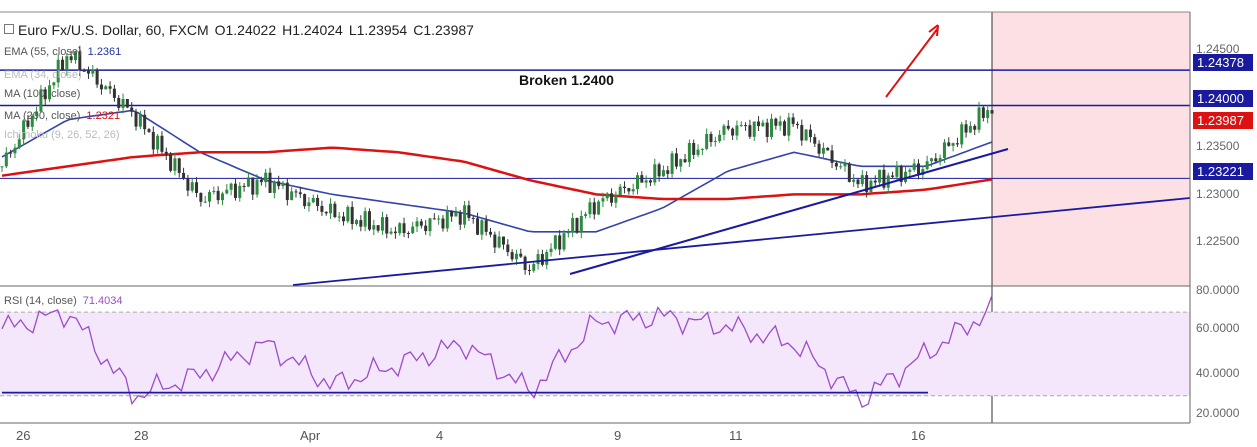 The image size is (1257, 447). Describe the element at coordinates (566, 80) in the screenshot. I see `broken-annotation: Broken 1.2400` at that location.